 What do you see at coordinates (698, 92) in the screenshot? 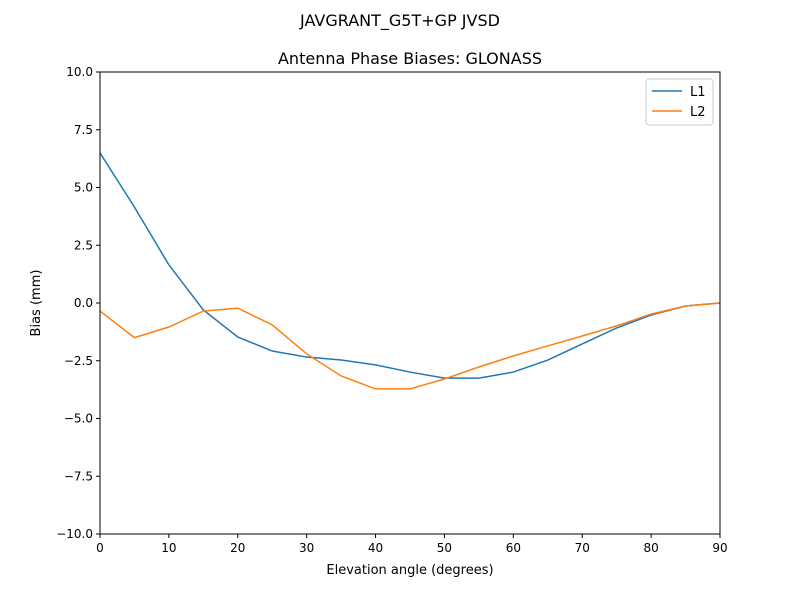
I see `legend-label: L1` at bounding box center [698, 92].